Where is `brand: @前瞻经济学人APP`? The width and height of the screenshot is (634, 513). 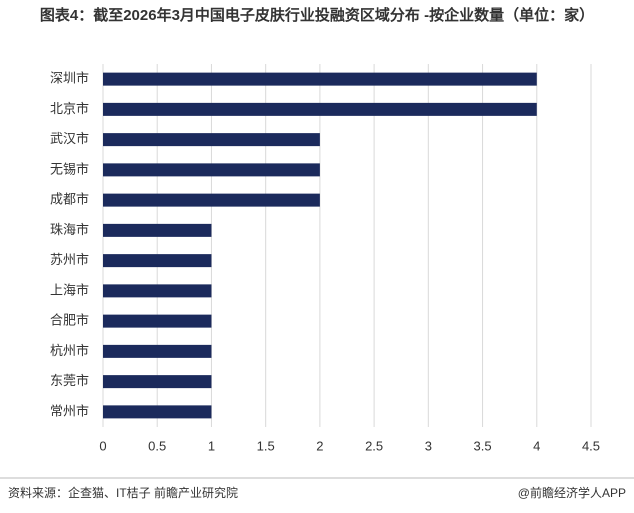
brand: @前瞻经济学人APP is located at coordinates (571, 493).